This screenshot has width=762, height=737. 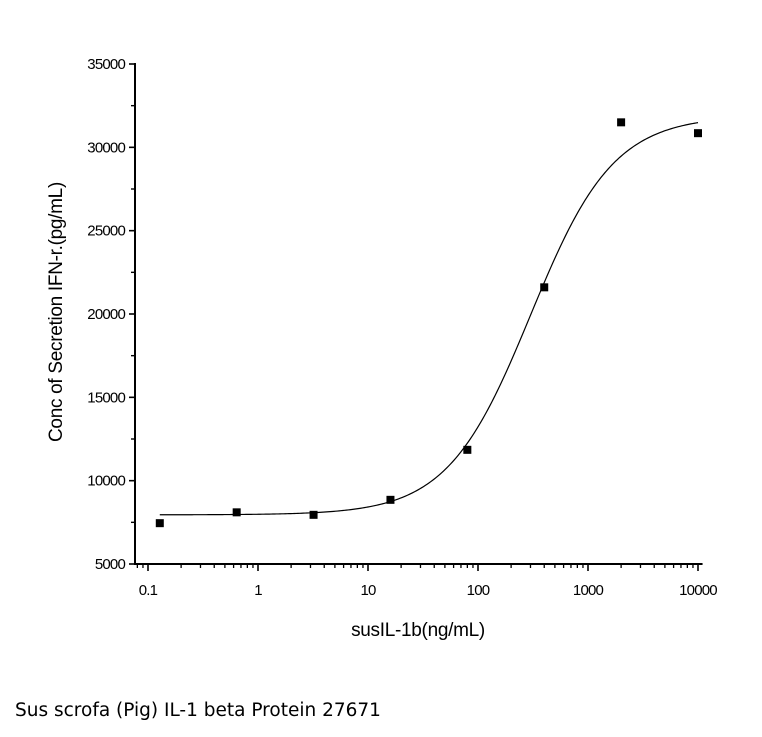 I want to click on y-axis-label: Conc of Secretion IFN-r.(pg/mL), so click(x=56, y=312).